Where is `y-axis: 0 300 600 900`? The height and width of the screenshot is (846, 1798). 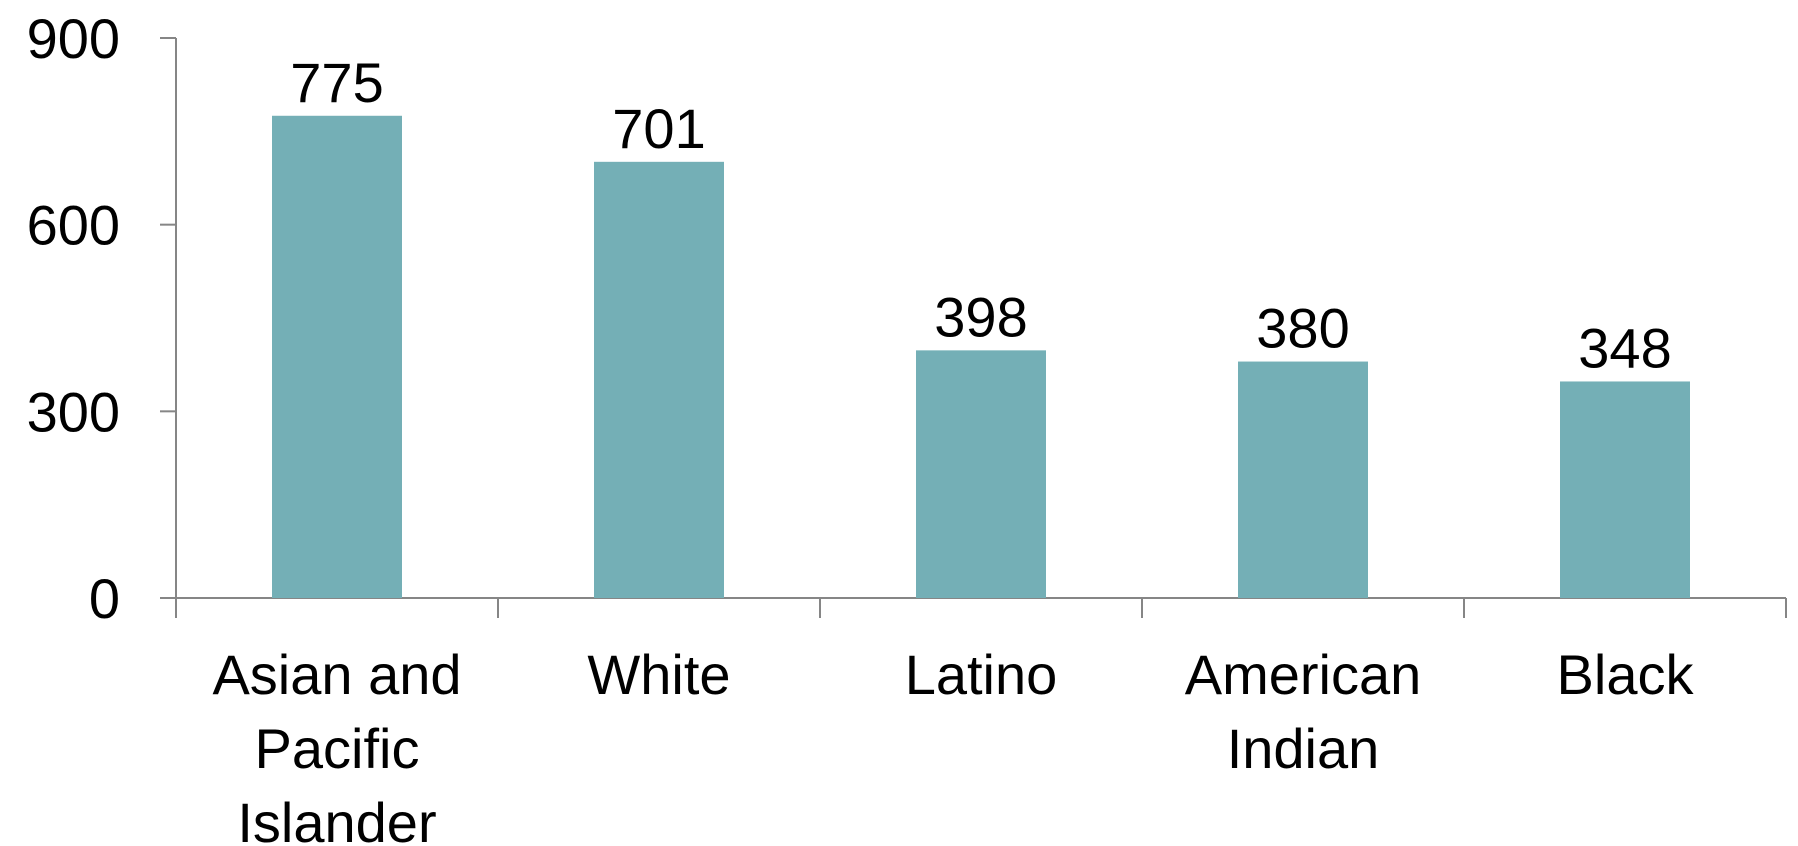
y-axis: 0 300 600 900 is located at coordinates (102, 318).